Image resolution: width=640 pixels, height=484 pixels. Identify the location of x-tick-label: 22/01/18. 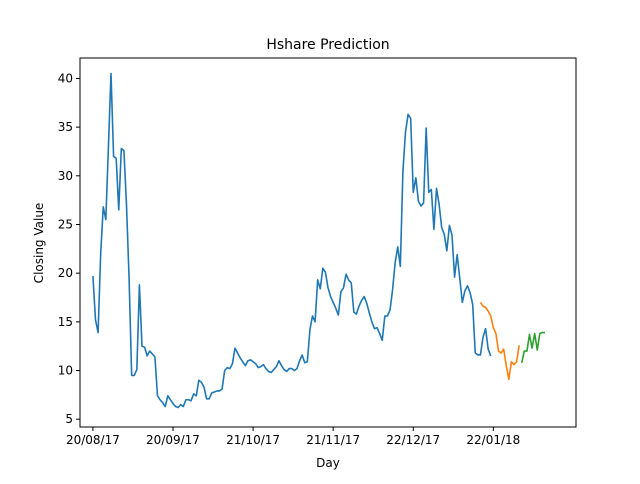
(493, 440).